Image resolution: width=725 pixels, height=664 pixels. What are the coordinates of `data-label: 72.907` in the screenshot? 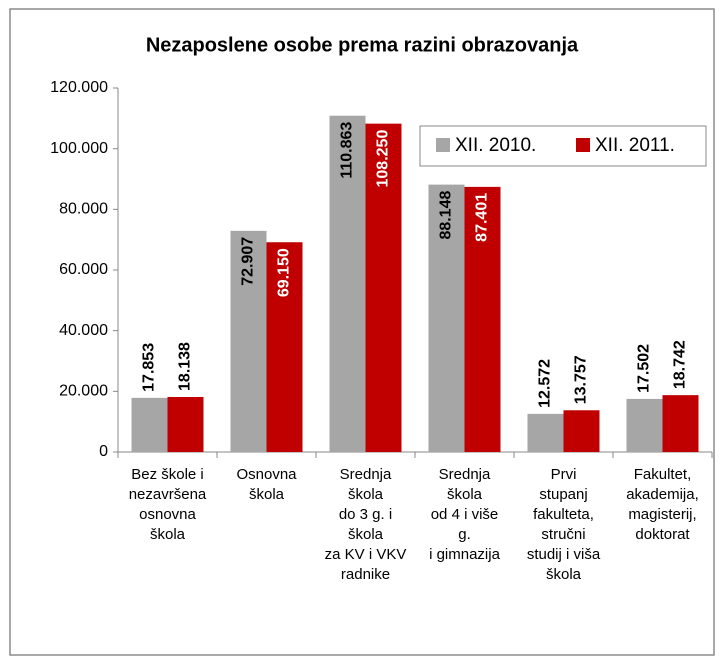 It's located at (248, 261).